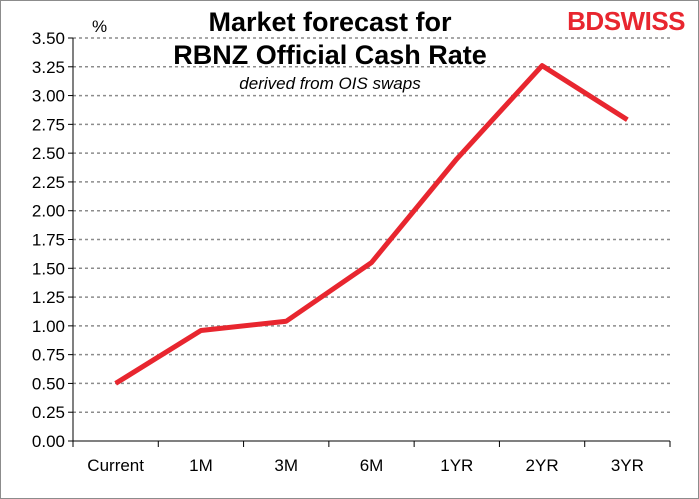  Describe the element at coordinates (99, 26) in the screenshot. I see `y-axis-label: %` at that location.